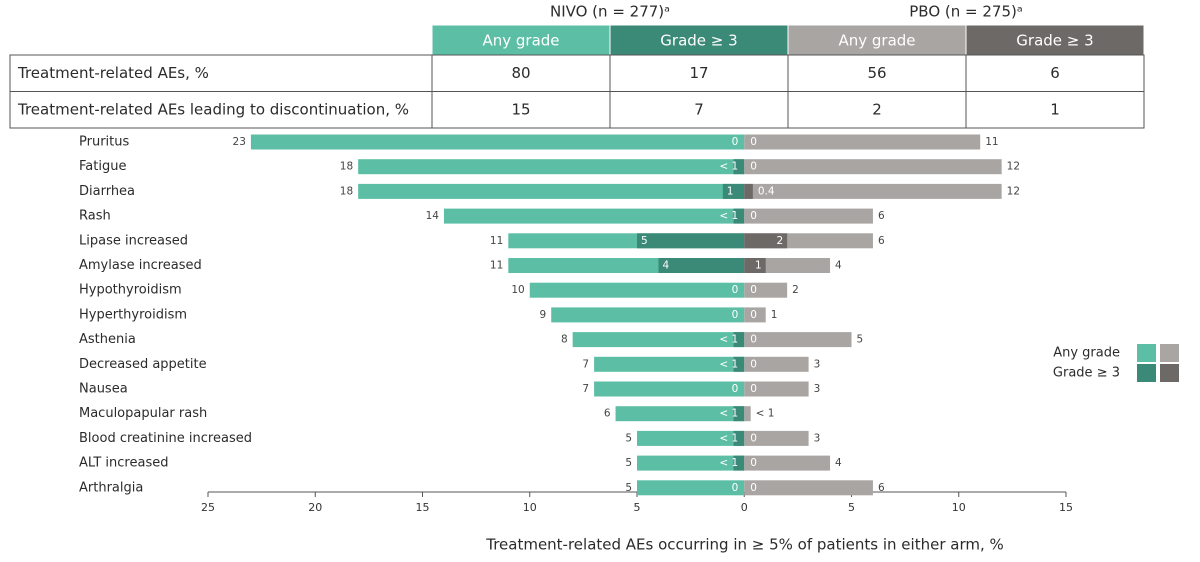 This screenshot has height=562, width=1200. What do you see at coordinates (520, 73) in the screenshot?
I see `table-value: 80` at bounding box center [520, 73].